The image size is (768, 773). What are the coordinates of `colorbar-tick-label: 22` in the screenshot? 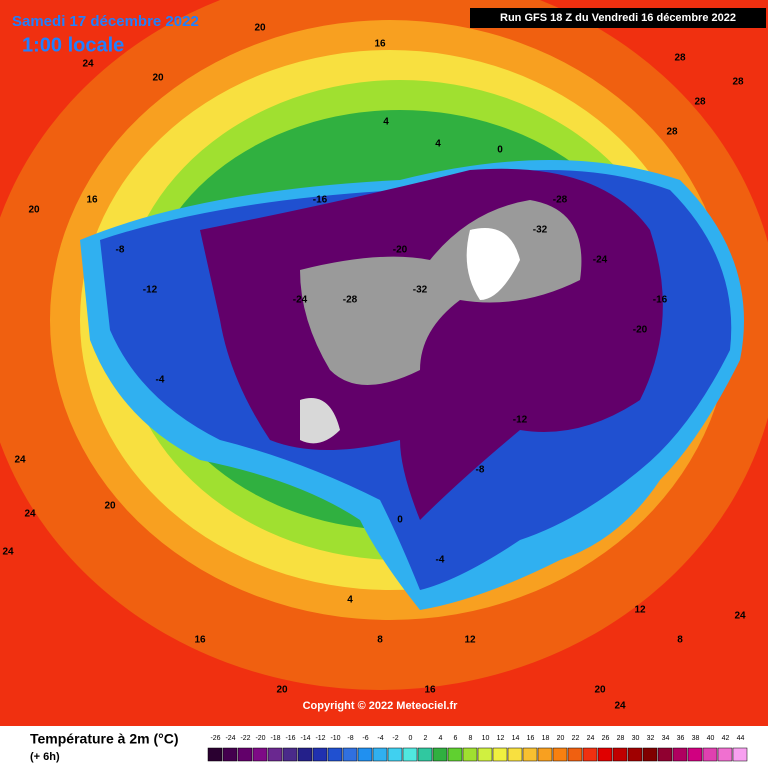 It's located at (576, 738).